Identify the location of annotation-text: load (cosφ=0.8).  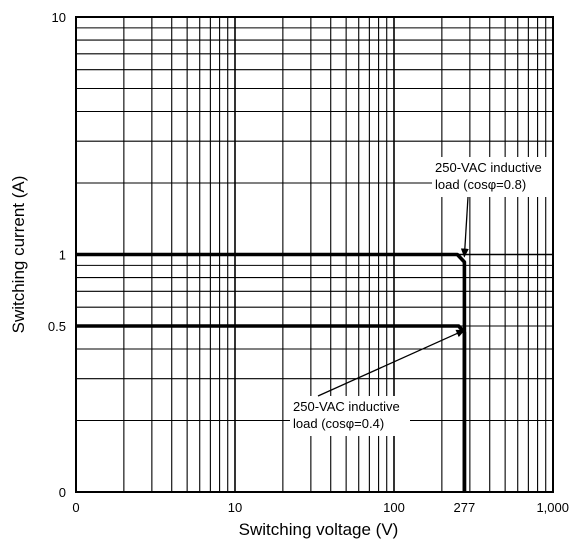
(480, 184).